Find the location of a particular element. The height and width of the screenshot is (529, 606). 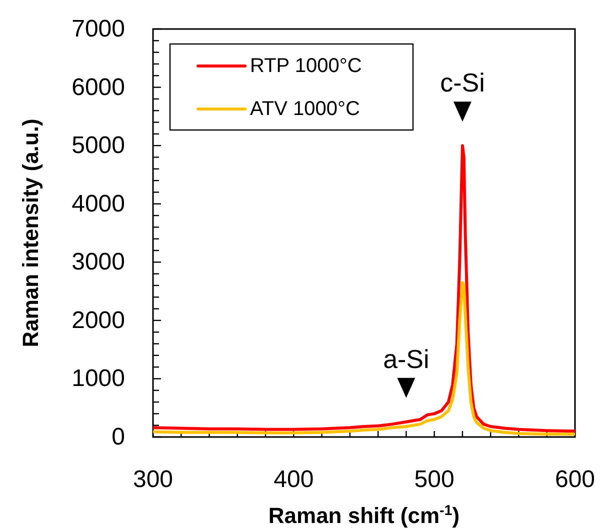

x-tick-label: 400 is located at coordinates (294, 479).